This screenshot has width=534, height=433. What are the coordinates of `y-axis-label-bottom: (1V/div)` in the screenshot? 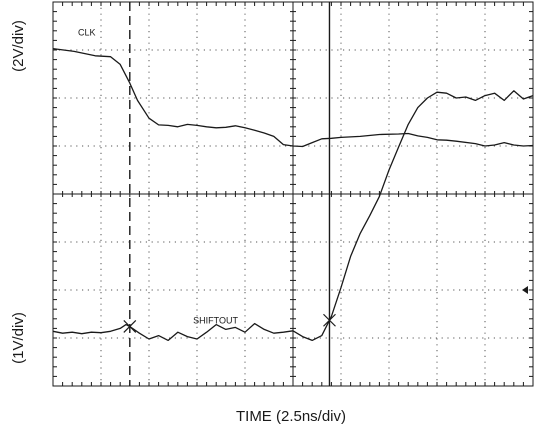 It's located at (18, 338).